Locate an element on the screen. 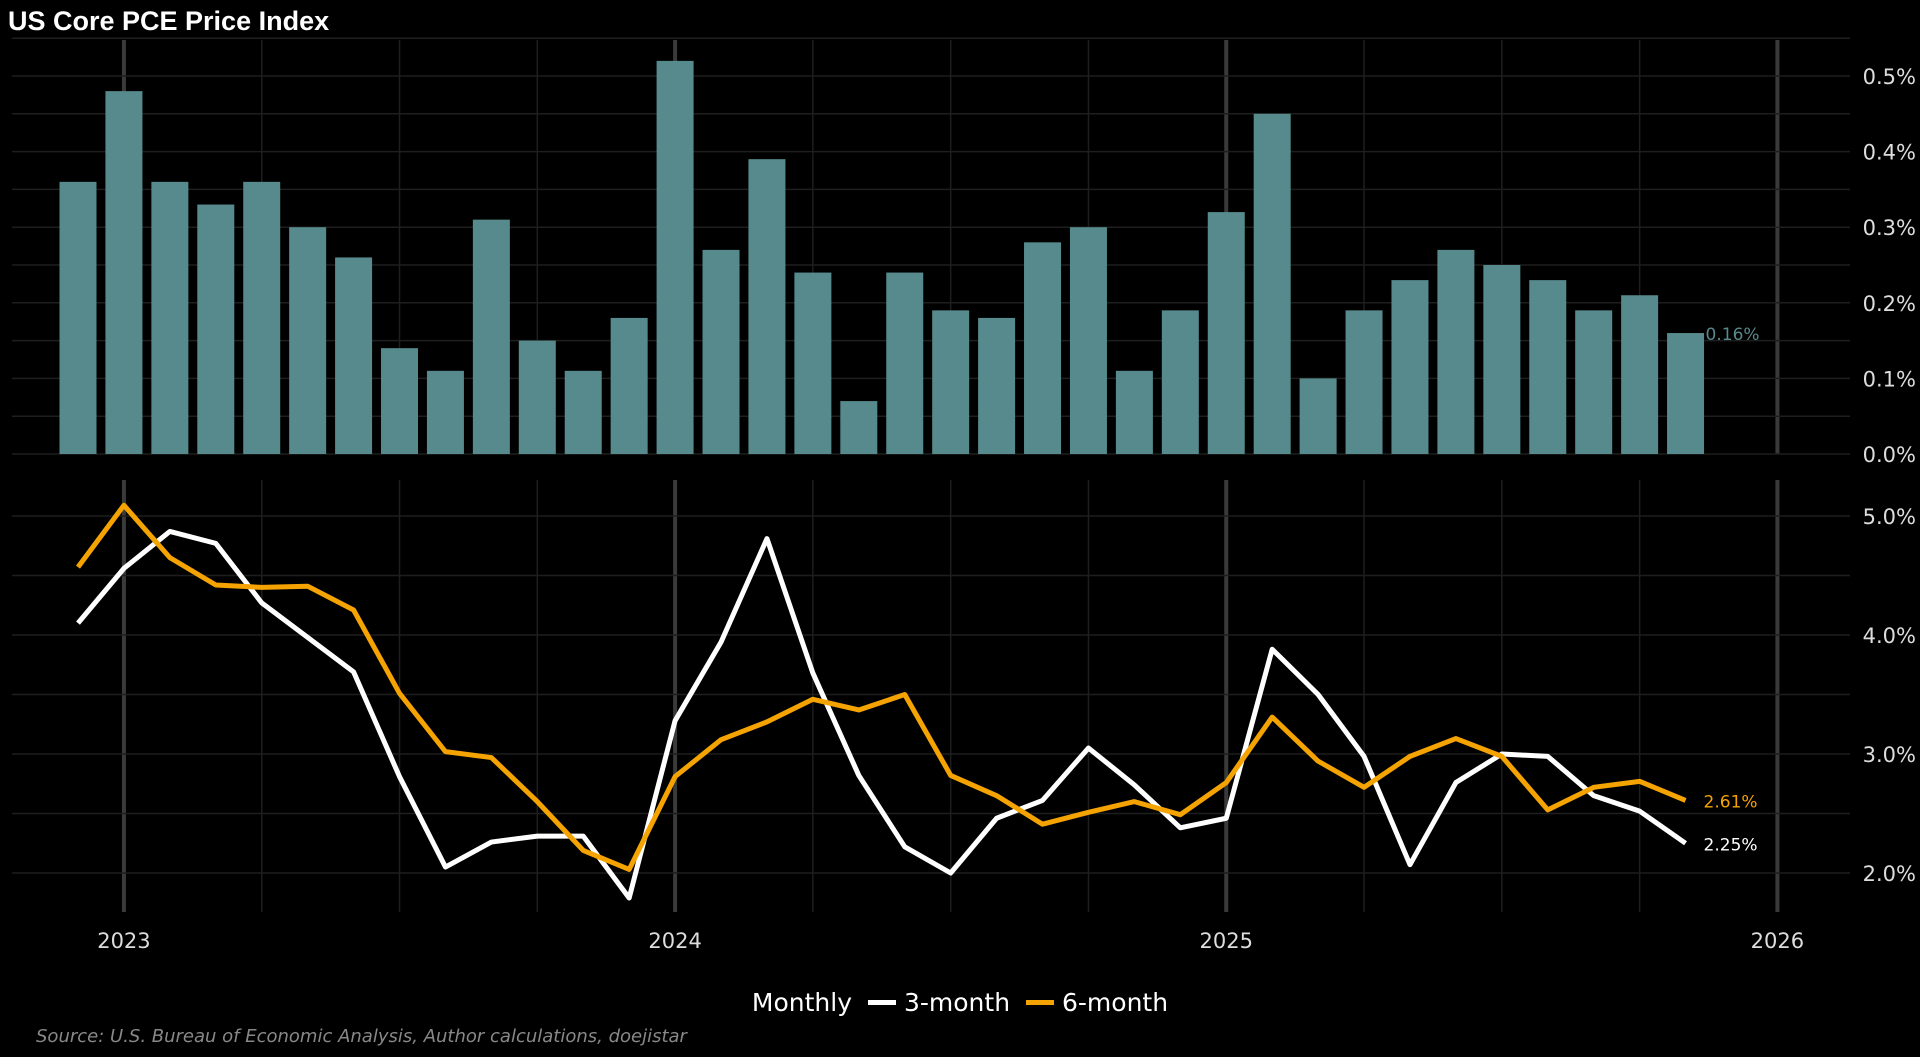  y-tick-label-bottom: 5.0% is located at coordinates (1889, 517).